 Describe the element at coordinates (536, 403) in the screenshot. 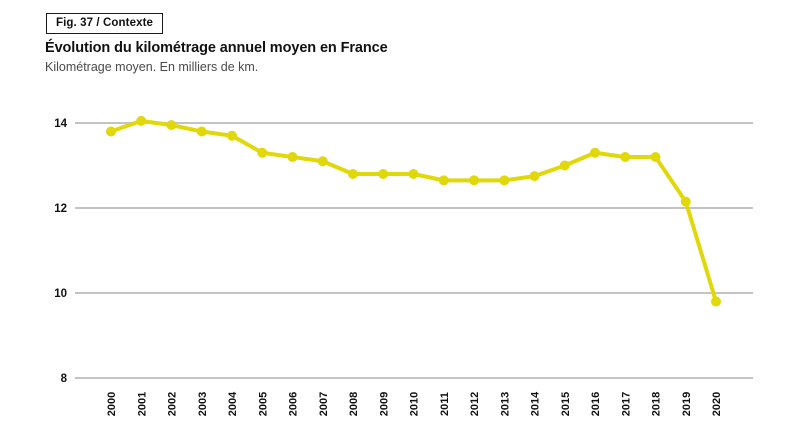

I see `x-tick-label: 2014` at that location.